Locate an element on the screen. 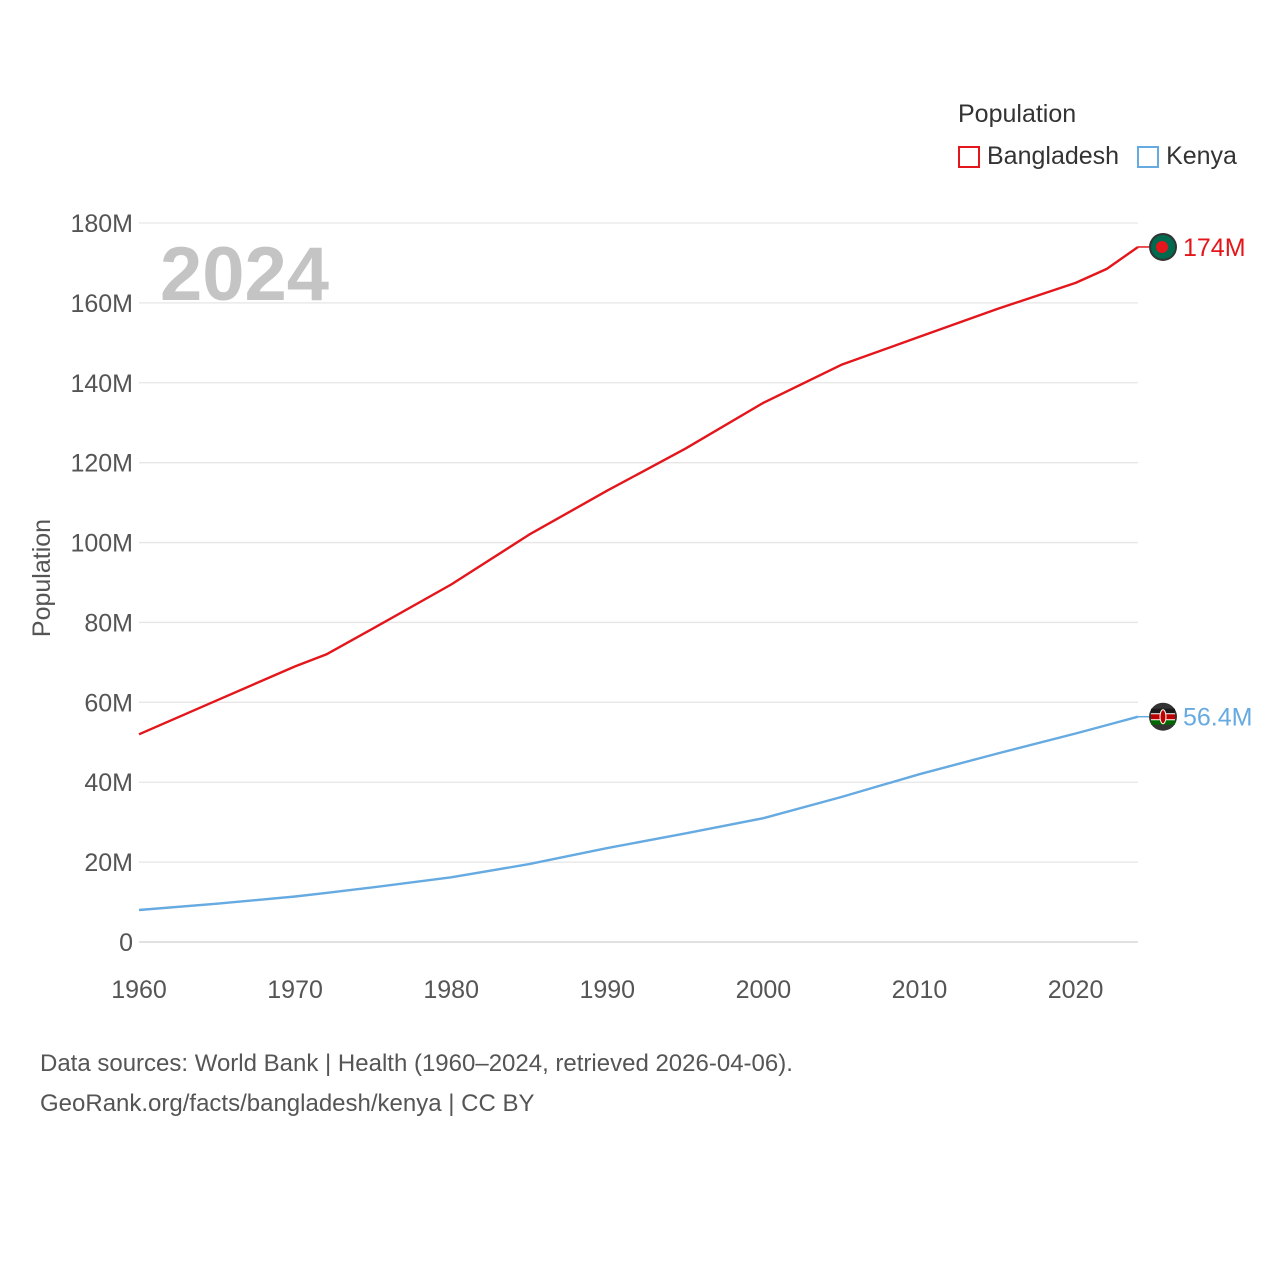 The width and height of the screenshot is (1280, 1280). x-tick-label: 1980 is located at coordinates (451, 990).